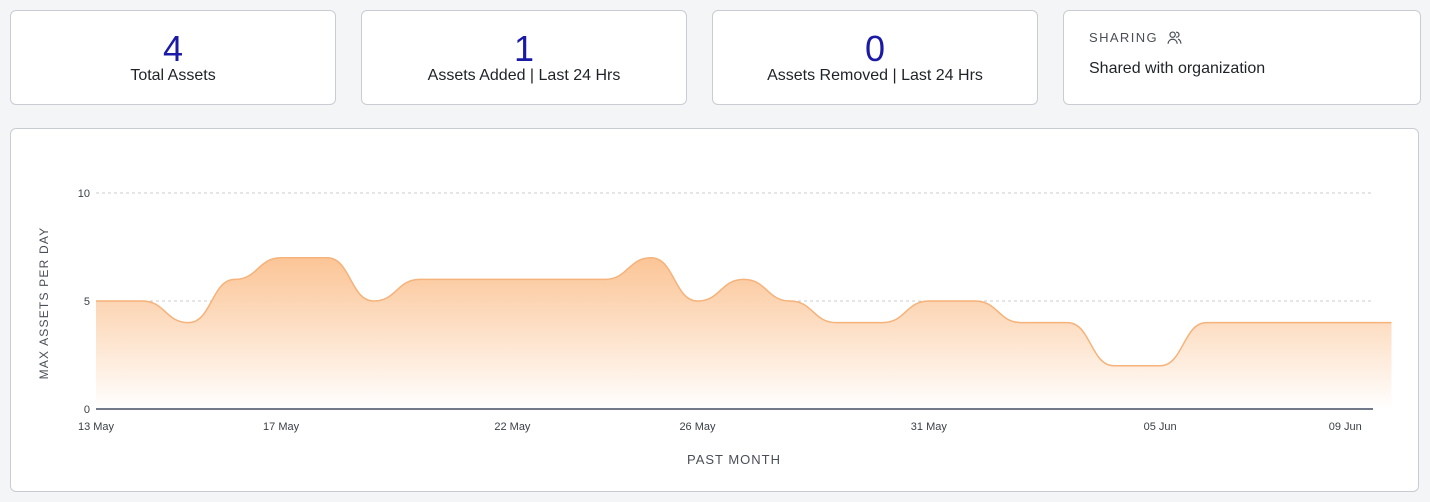  Describe the element at coordinates (96, 427) in the screenshot. I see `x-tick-label: 13 May` at that location.